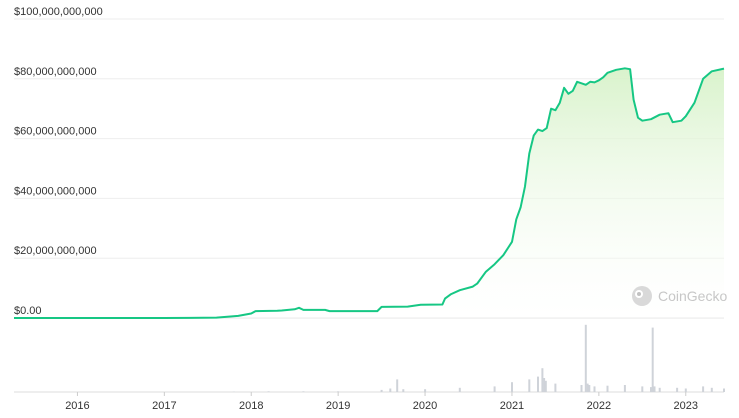 Image resolution: width=739 pixels, height=418 pixels. Describe the element at coordinates (425, 406) in the screenshot. I see `x-tick-label: 2020` at that location.